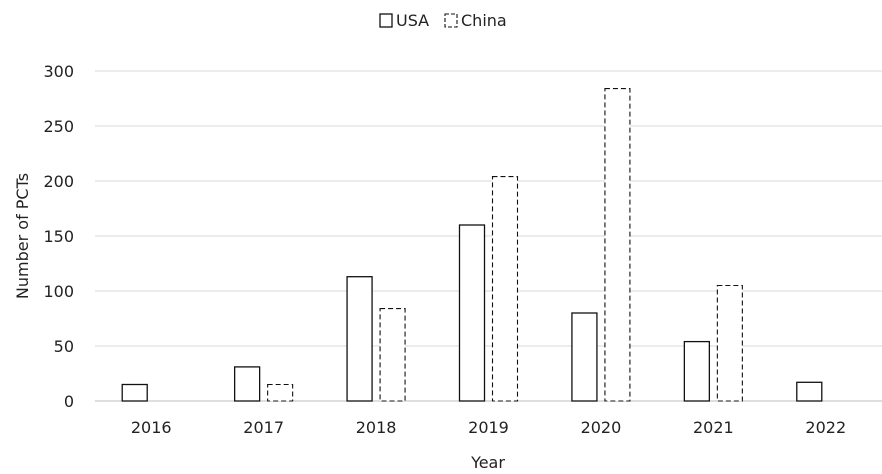 The height and width of the screenshot is (474, 882). What do you see at coordinates (601, 427) in the screenshot?
I see `x-tick-label: 2020` at bounding box center [601, 427].